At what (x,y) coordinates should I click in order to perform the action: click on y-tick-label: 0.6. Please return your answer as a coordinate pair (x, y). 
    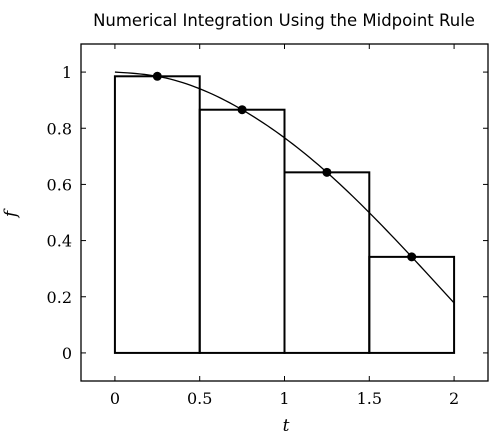
    Looking at the image, I should click on (59, 184).